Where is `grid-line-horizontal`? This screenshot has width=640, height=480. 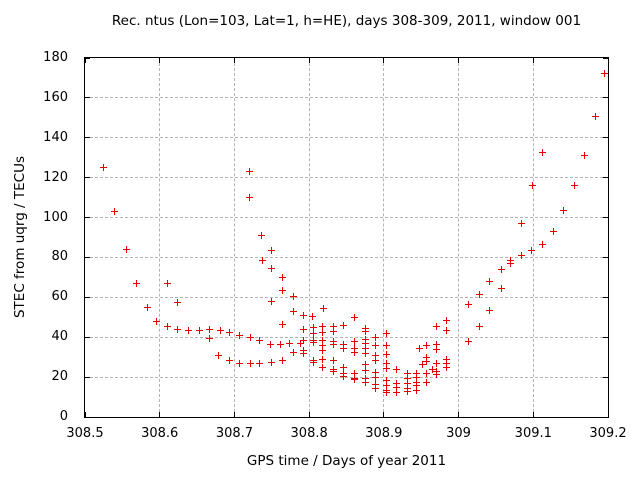 grid-line-horizontal is located at coordinates (346, 337).